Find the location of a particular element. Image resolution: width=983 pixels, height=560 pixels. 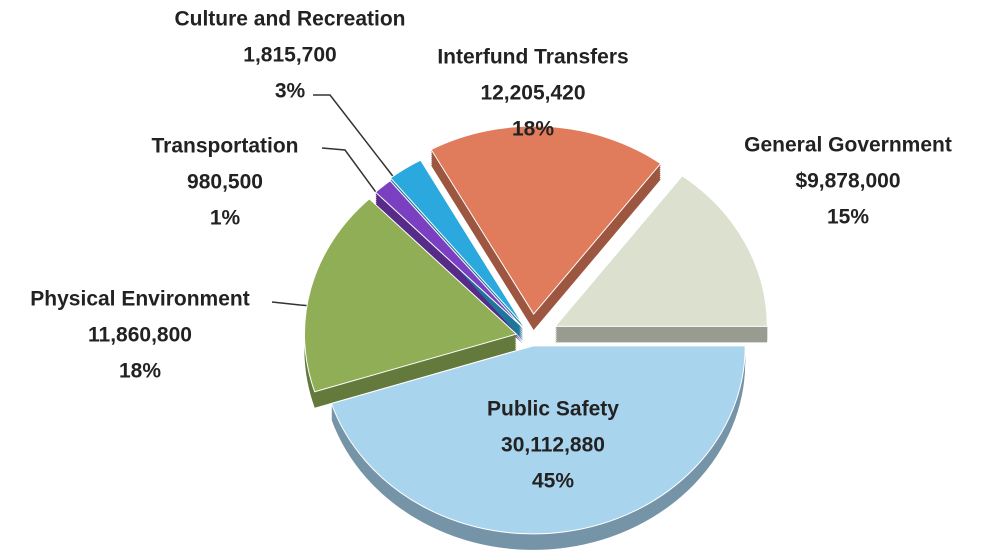

value-label: 30,112,880 is located at coordinates (553, 445).